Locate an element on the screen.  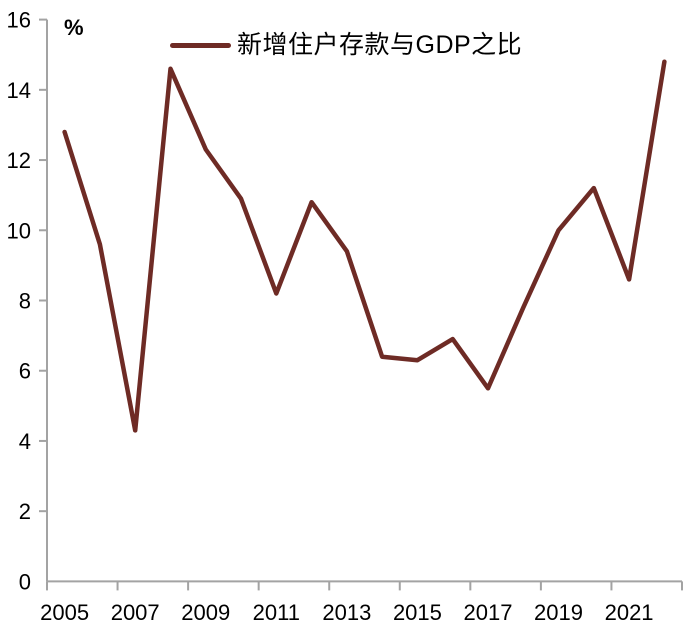
x-tick-label: 2013 is located at coordinates (346, 612).